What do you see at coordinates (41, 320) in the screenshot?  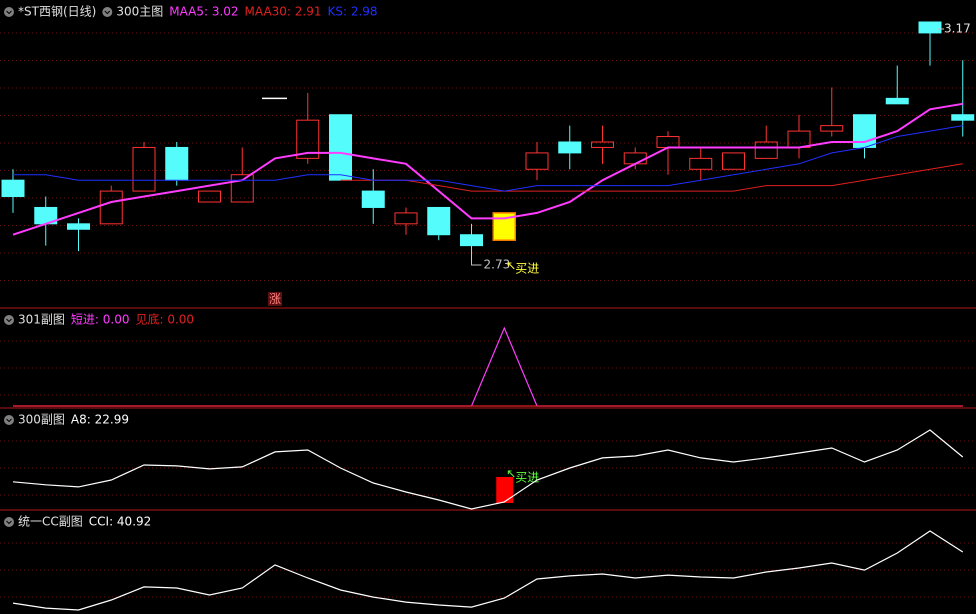 I see `header-text: 301副图` at bounding box center [41, 320].